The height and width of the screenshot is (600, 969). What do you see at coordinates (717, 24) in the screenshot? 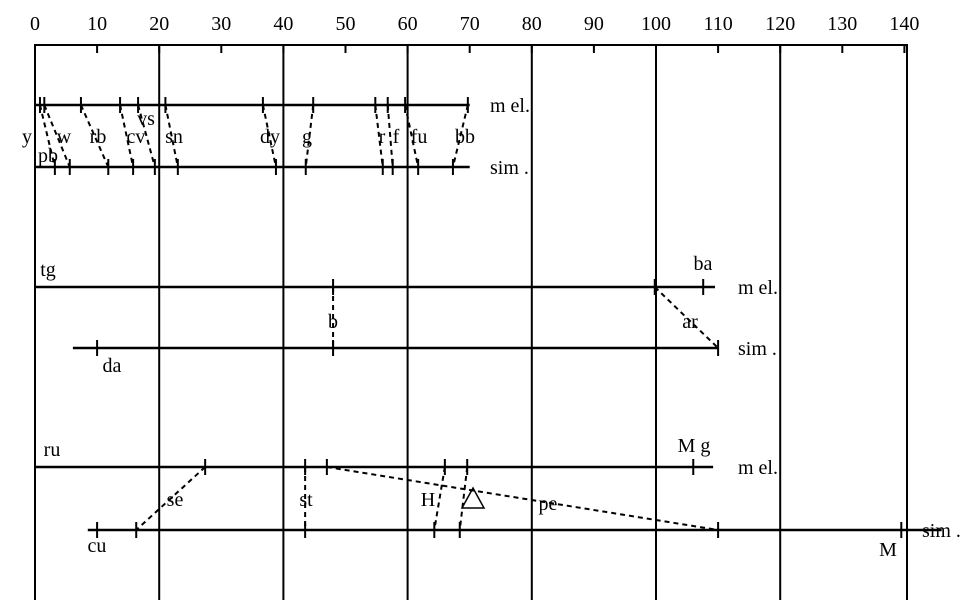
I see `axis-tick-label: 110` at bounding box center [717, 24].